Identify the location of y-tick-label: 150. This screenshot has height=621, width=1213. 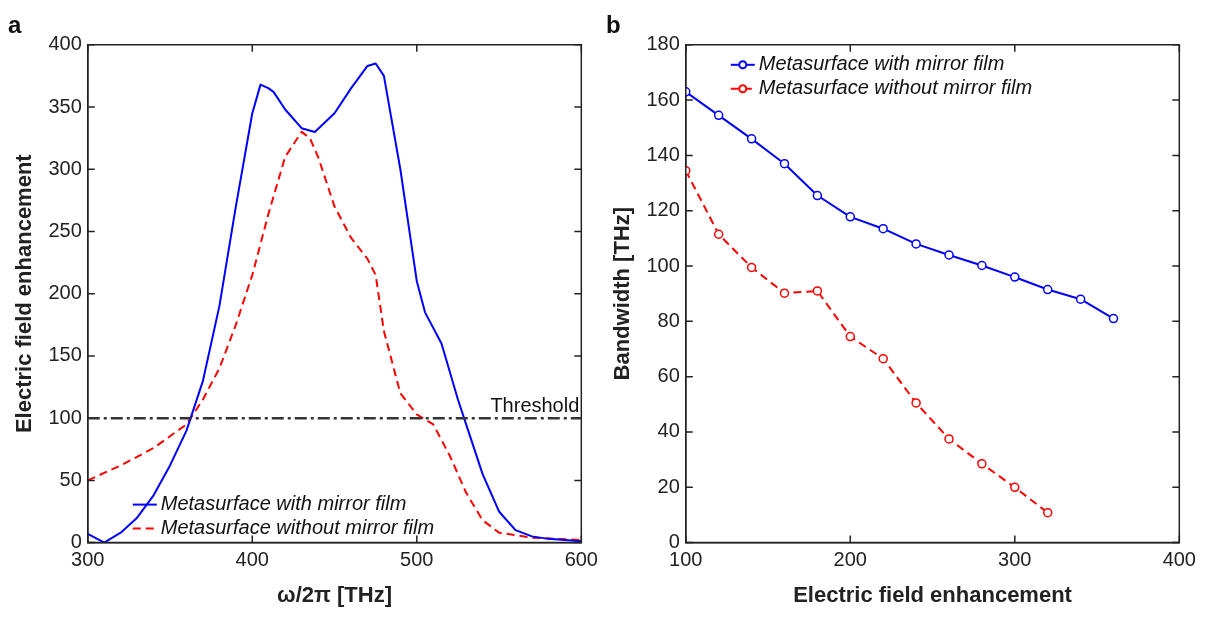
(65, 354).